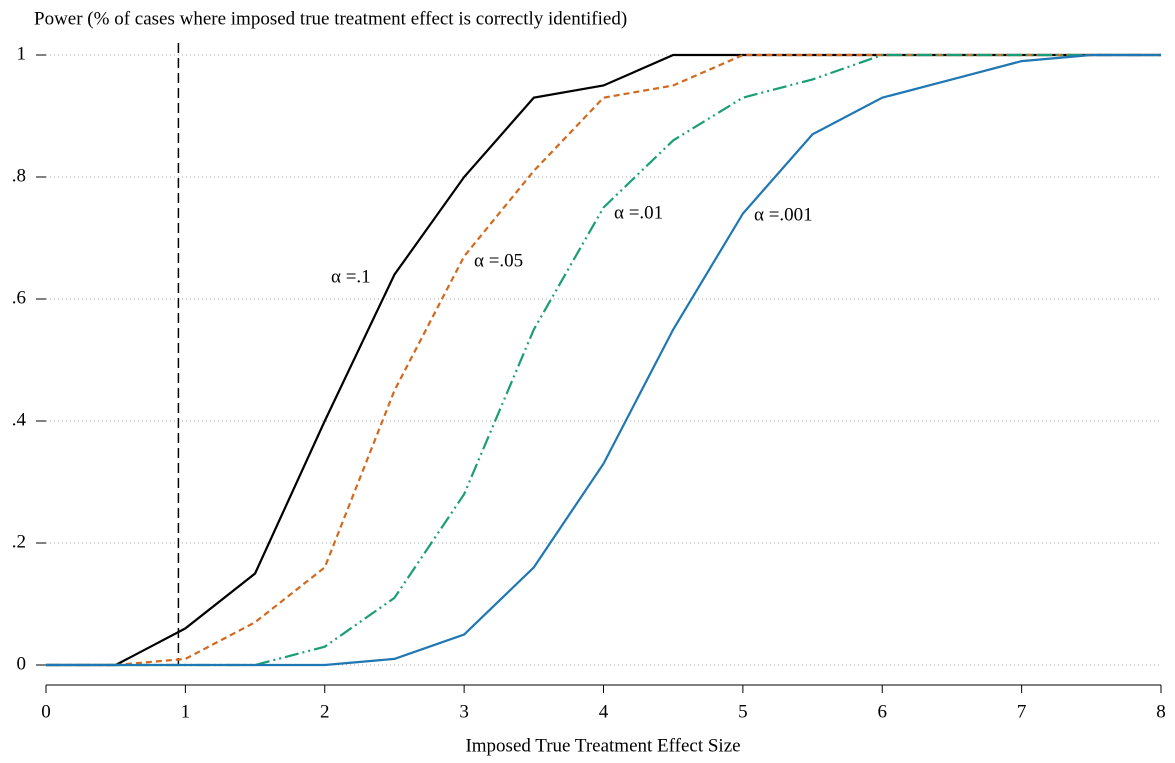 The width and height of the screenshot is (1175, 763). Describe the element at coordinates (604, 711) in the screenshot. I see `x-tick-label: 4` at that location.